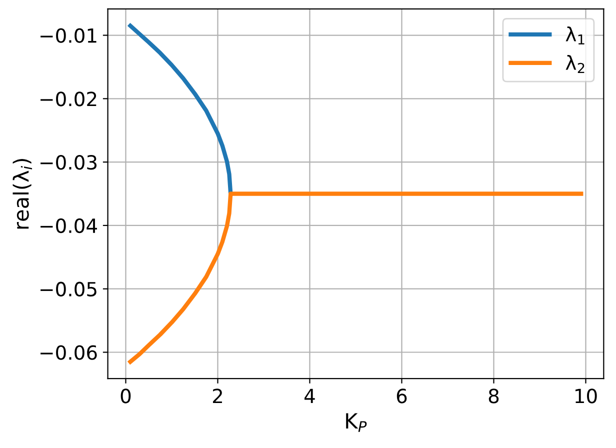 The height and width of the screenshot is (448, 616). What do you see at coordinates (68, 226) in the screenshot?
I see `y-tick-label: −0.04` at bounding box center [68, 226].